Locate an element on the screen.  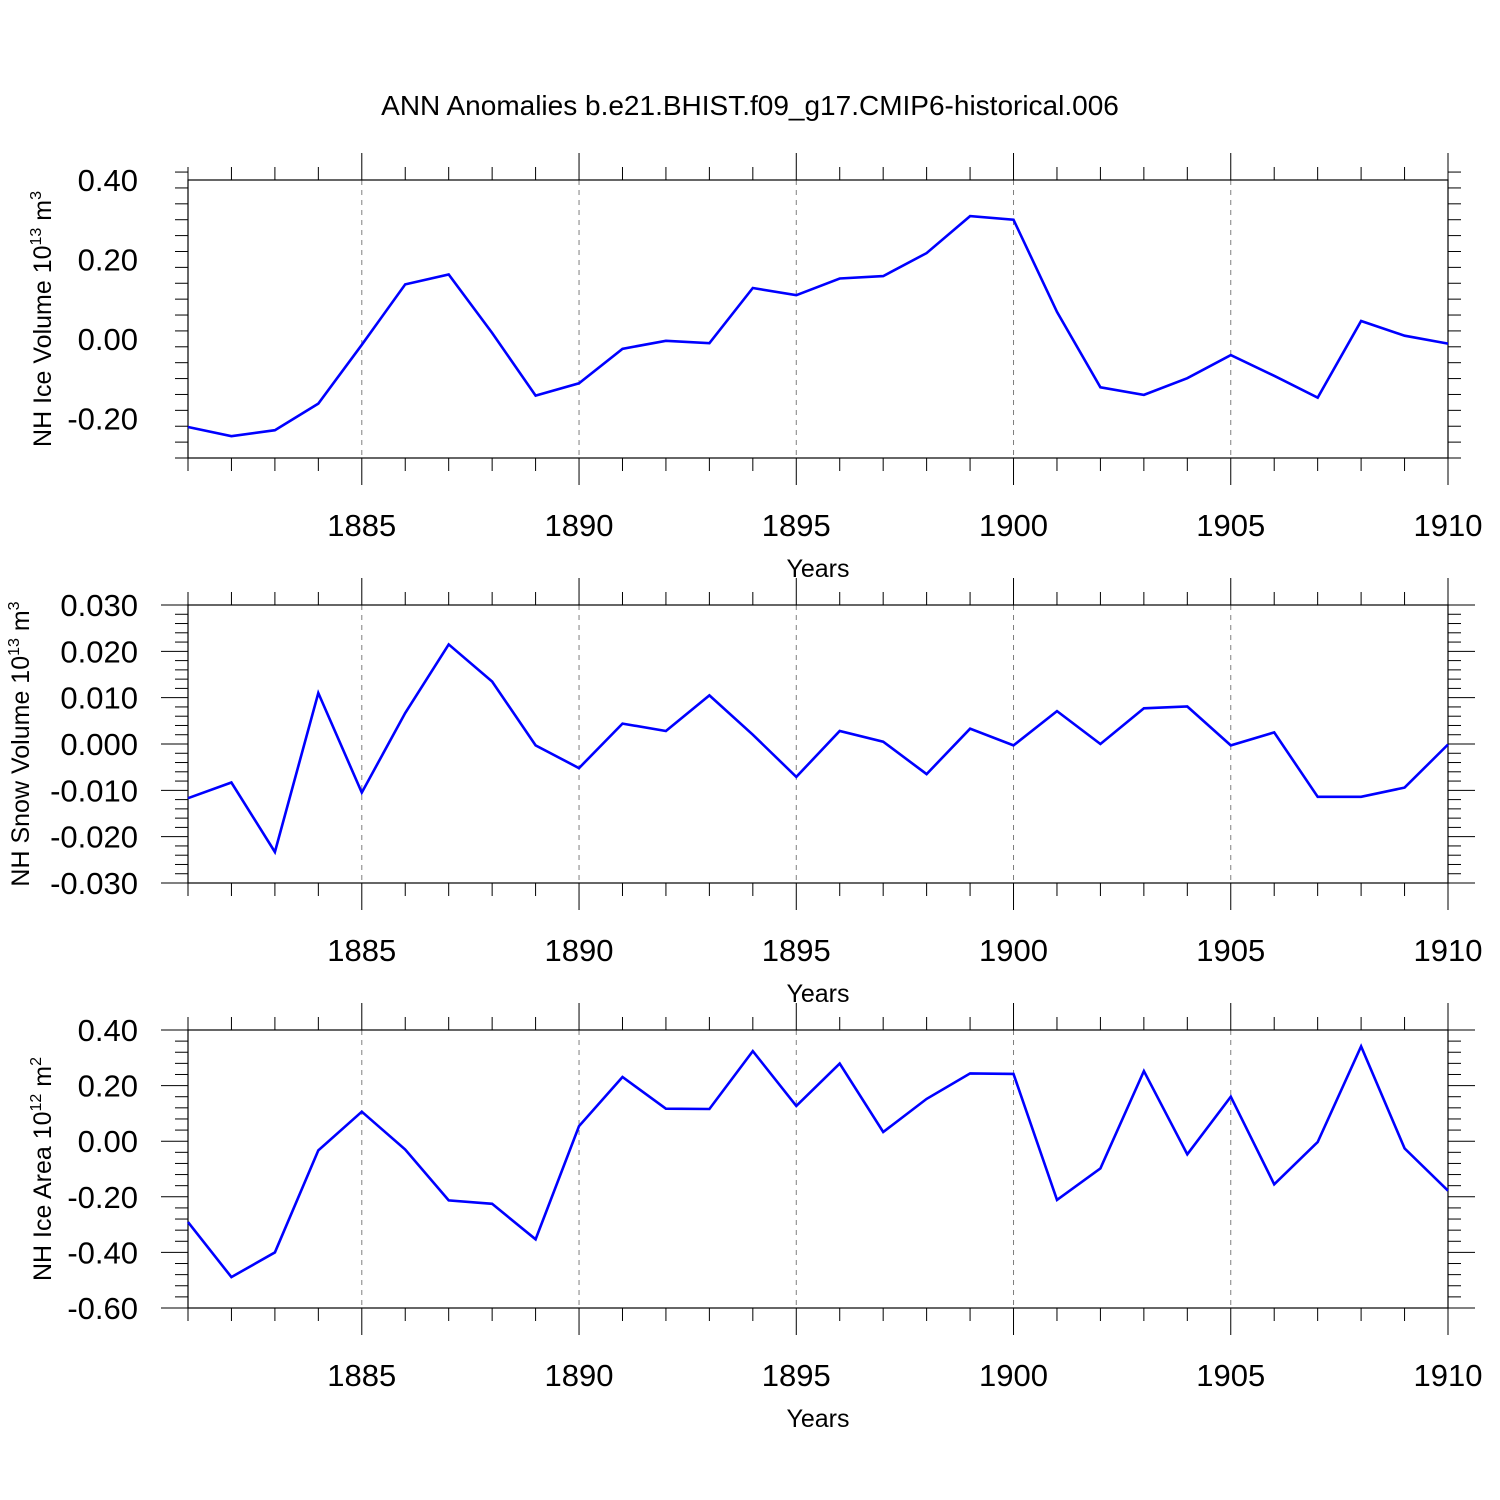
y-axis-title-text: NH Snow Volume 10 is located at coordinates (21, 771).